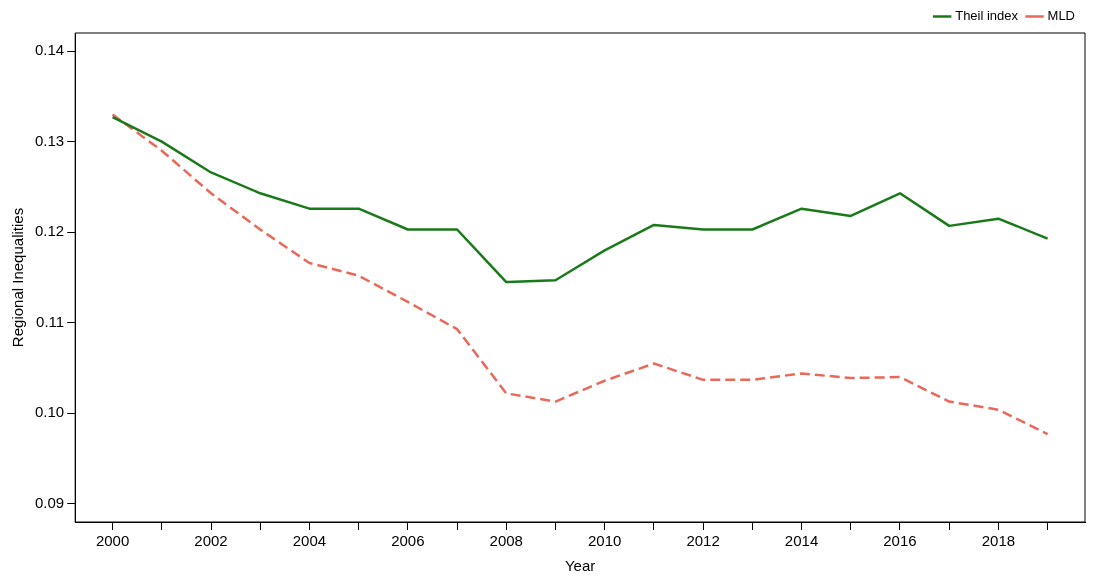 The width and height of the screenshot is (1099, 584). I want to click on y-tick-label: 0.14, so click(49, 50).